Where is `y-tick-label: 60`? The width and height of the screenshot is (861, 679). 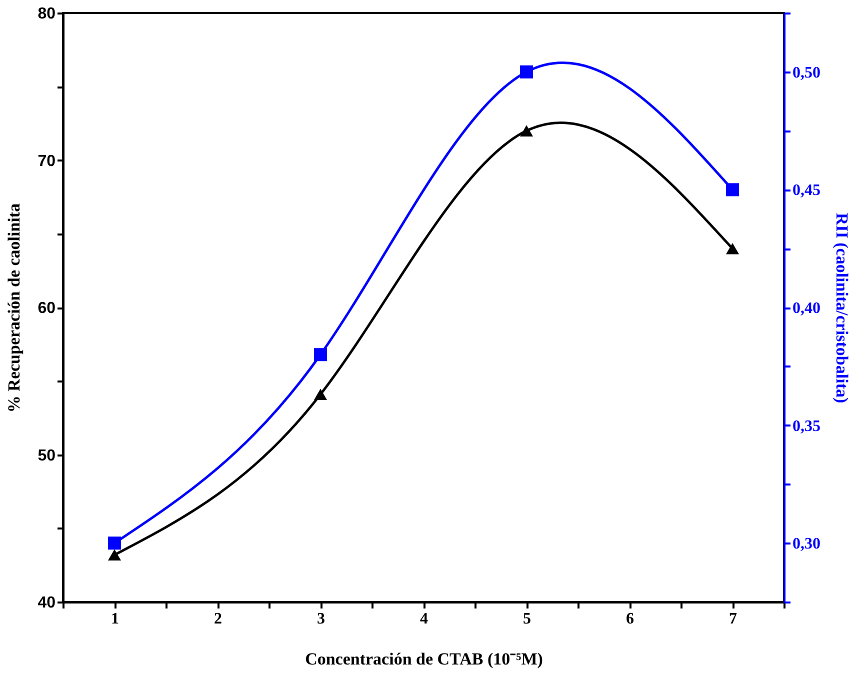
y-tick-label: 60 is located at coordinates (47, 308).